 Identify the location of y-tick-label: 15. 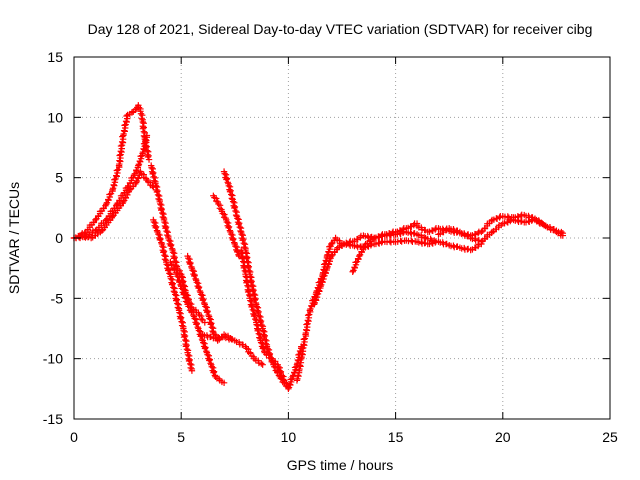
(55, 57).